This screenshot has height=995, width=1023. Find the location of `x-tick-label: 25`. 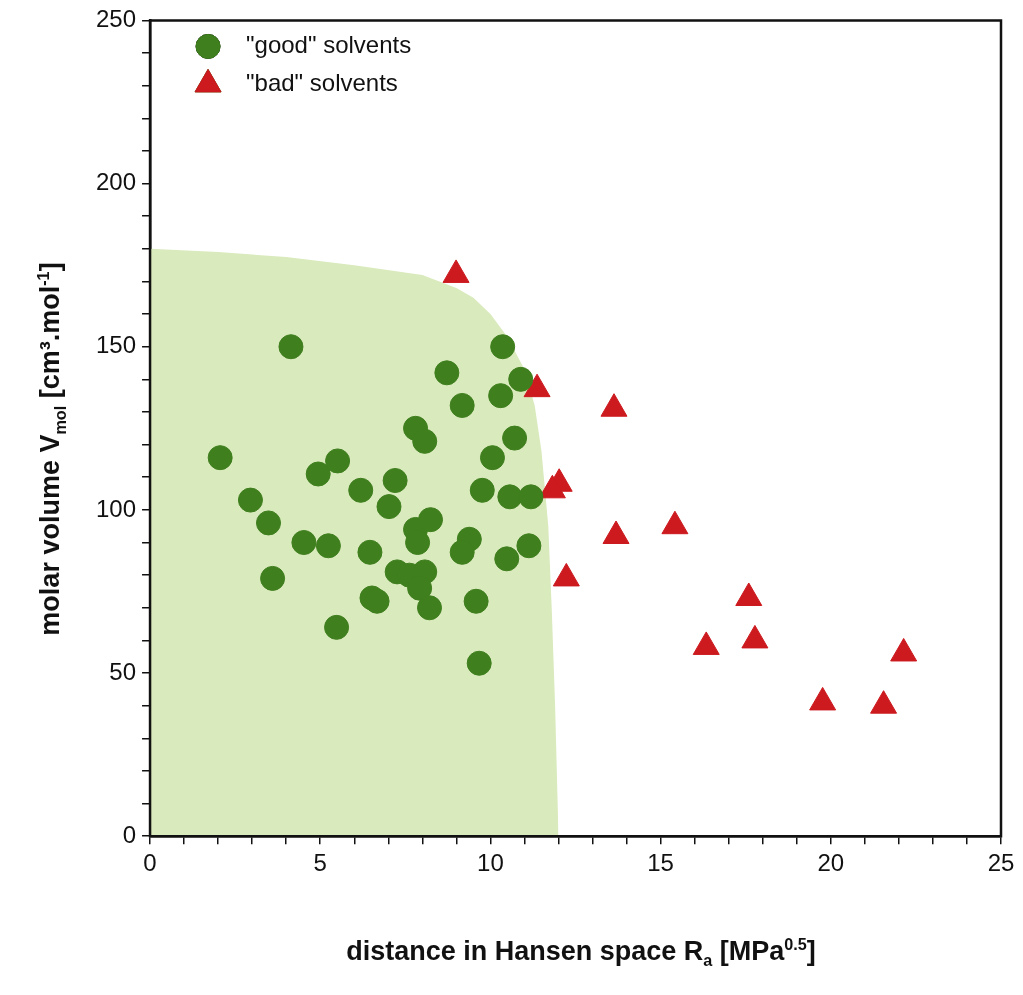

x-tick-label: 25 is located at coordinates (1001, 863).